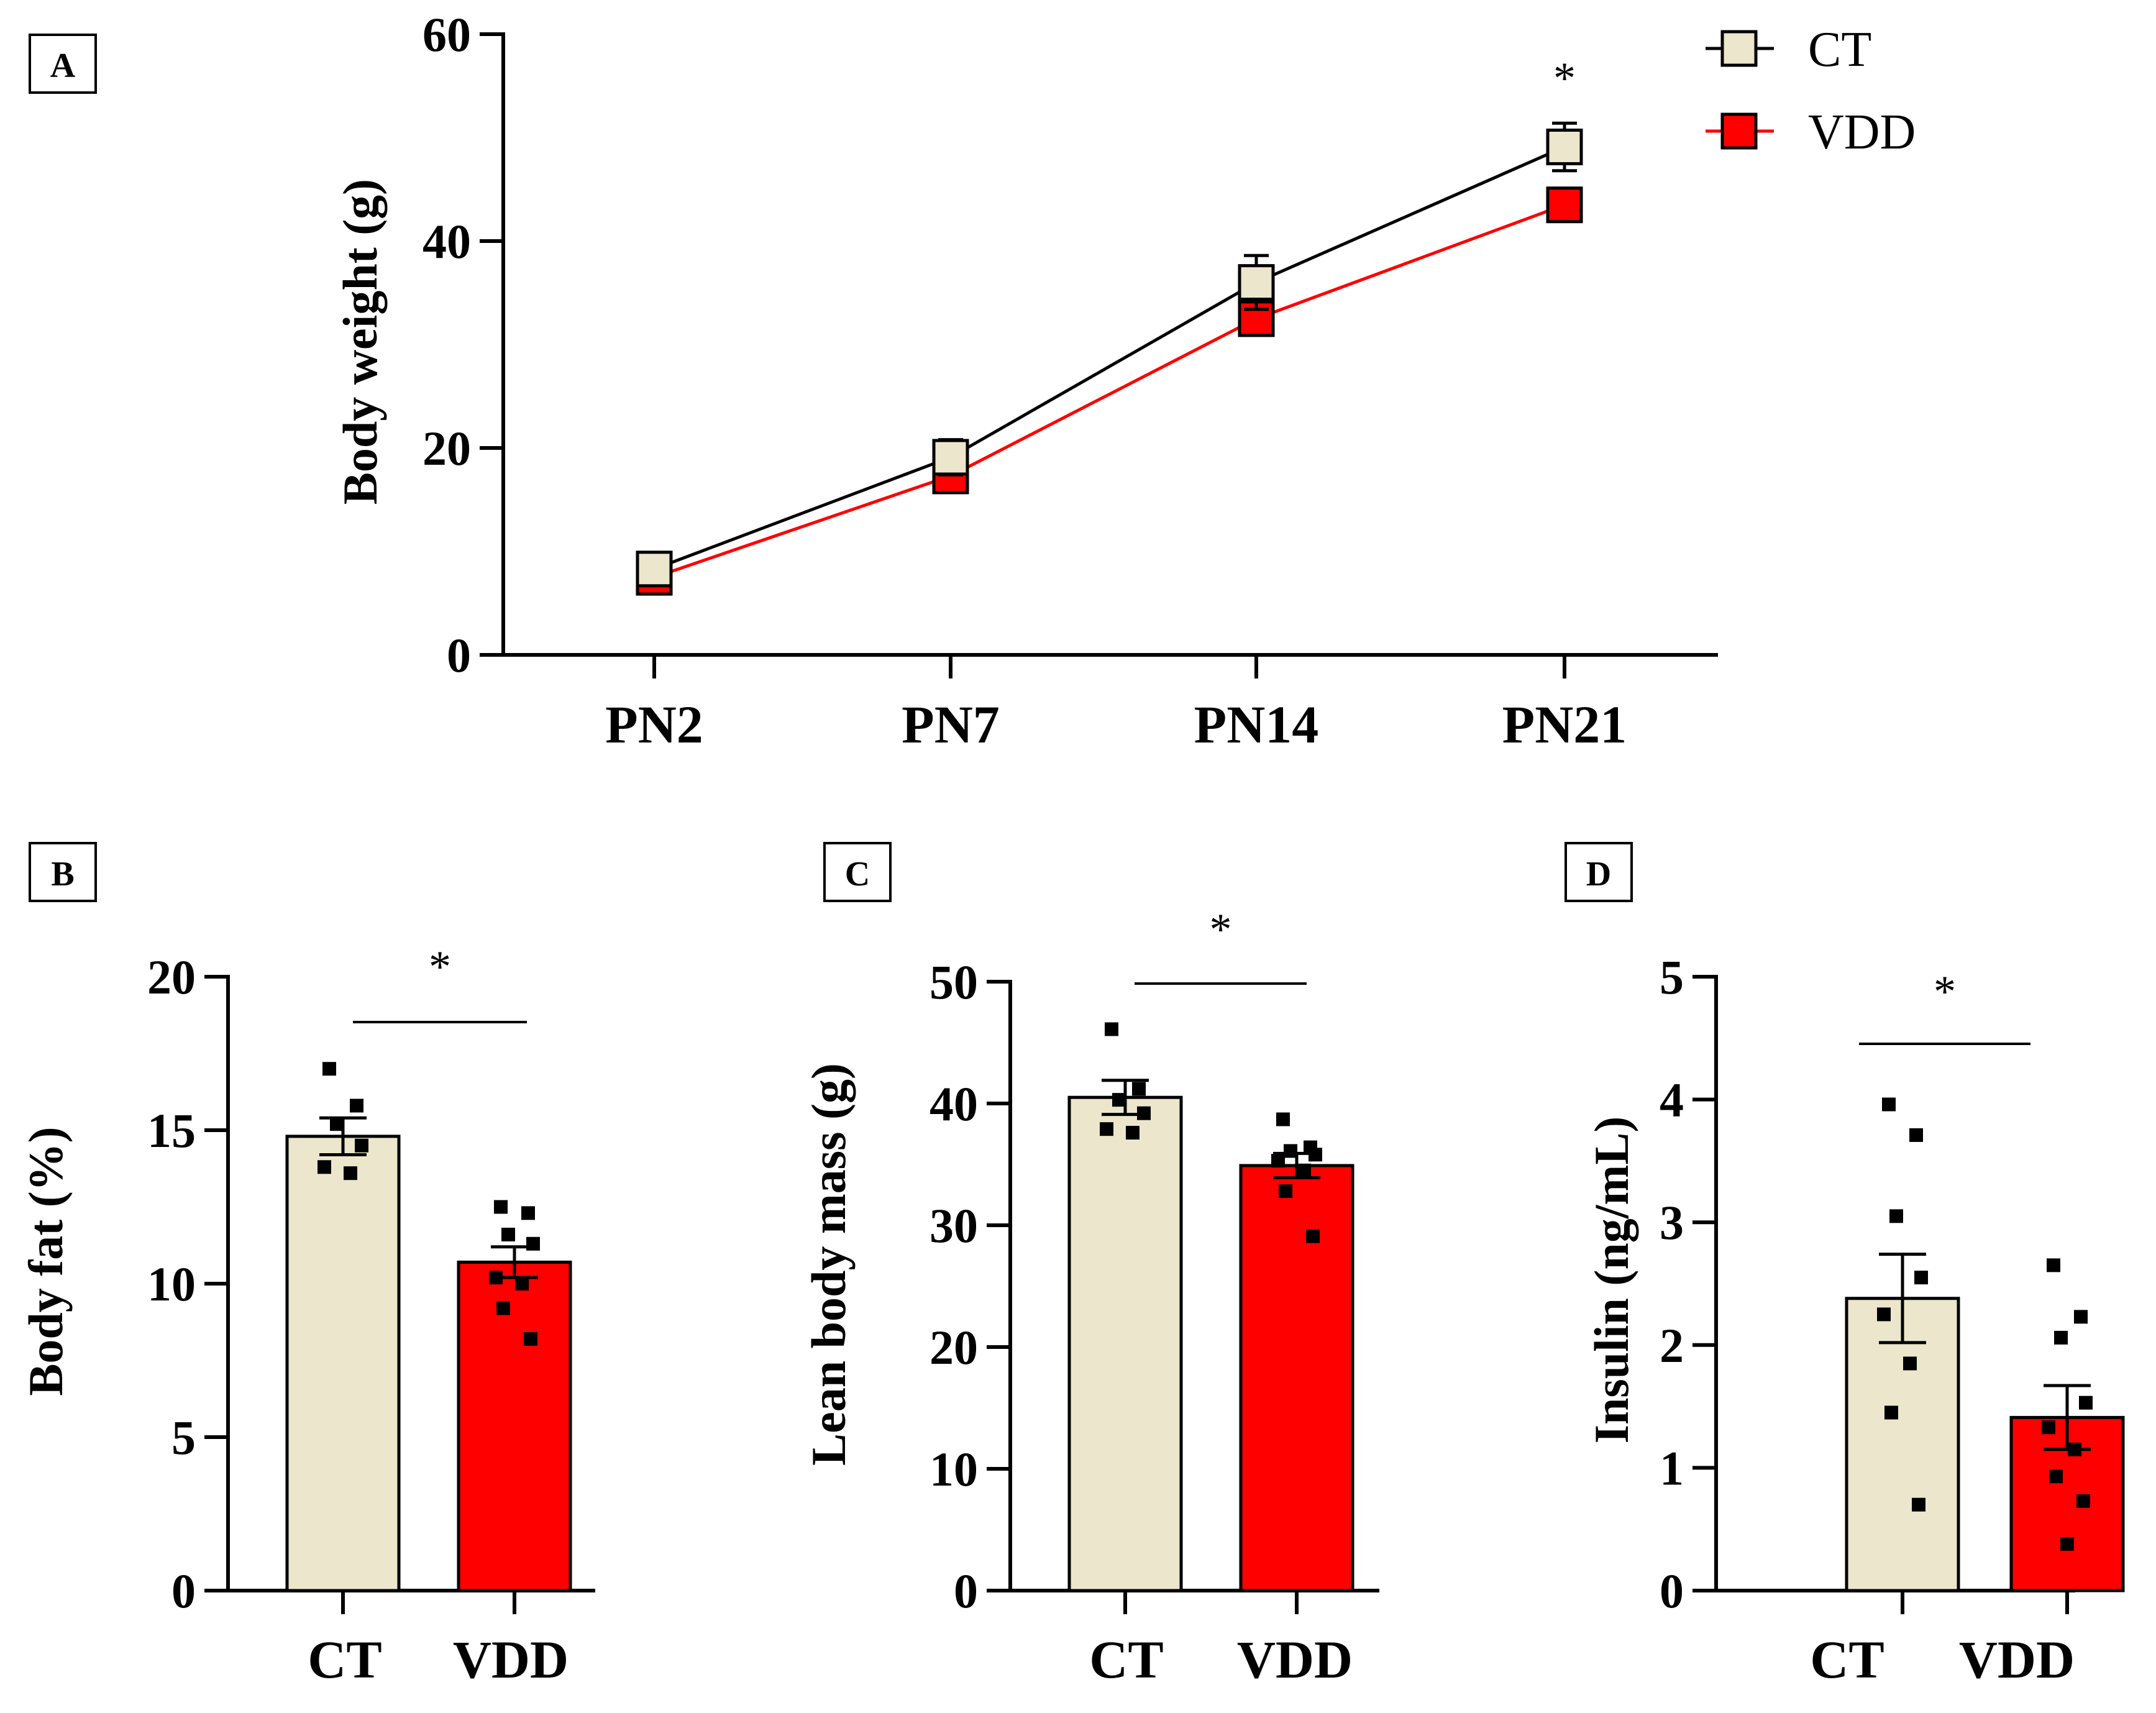  I want to click on d-y-tick-label: 0, so click(1672, 1591).